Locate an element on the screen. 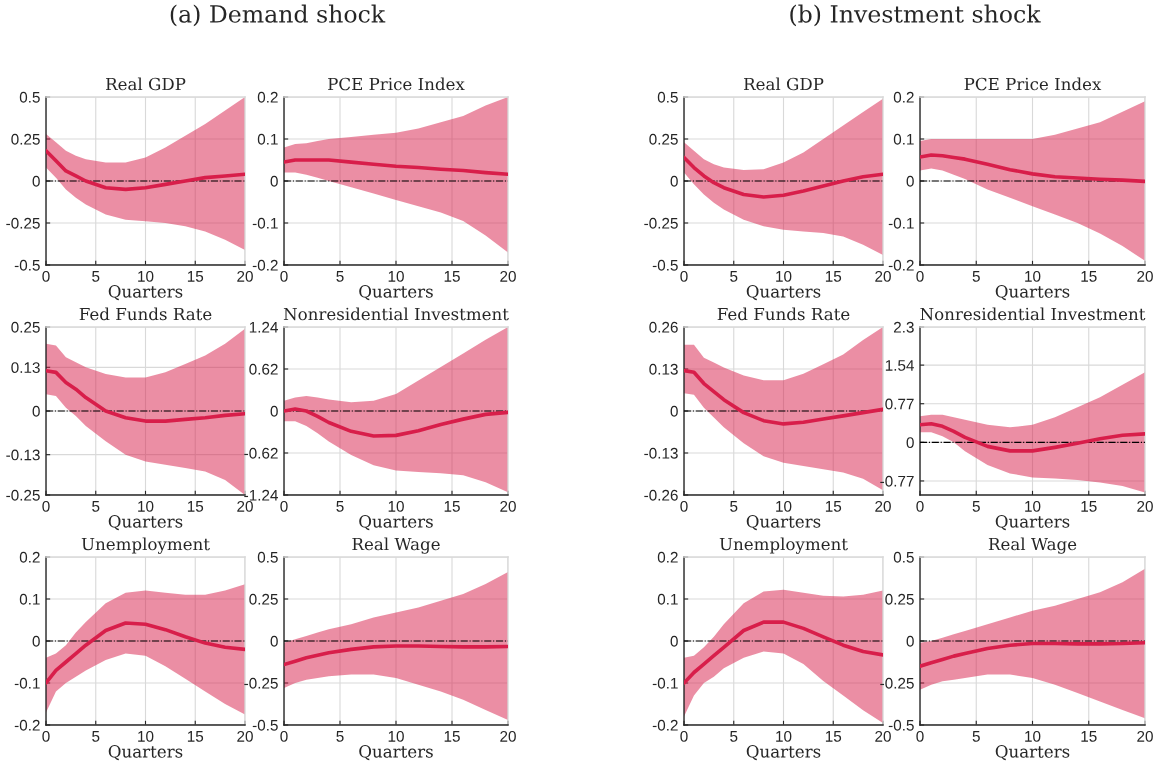 Image resolution: width=1164 pixels, height=766 pixels. y-tick-label: 0.13 is located at coordinates (25, 368).